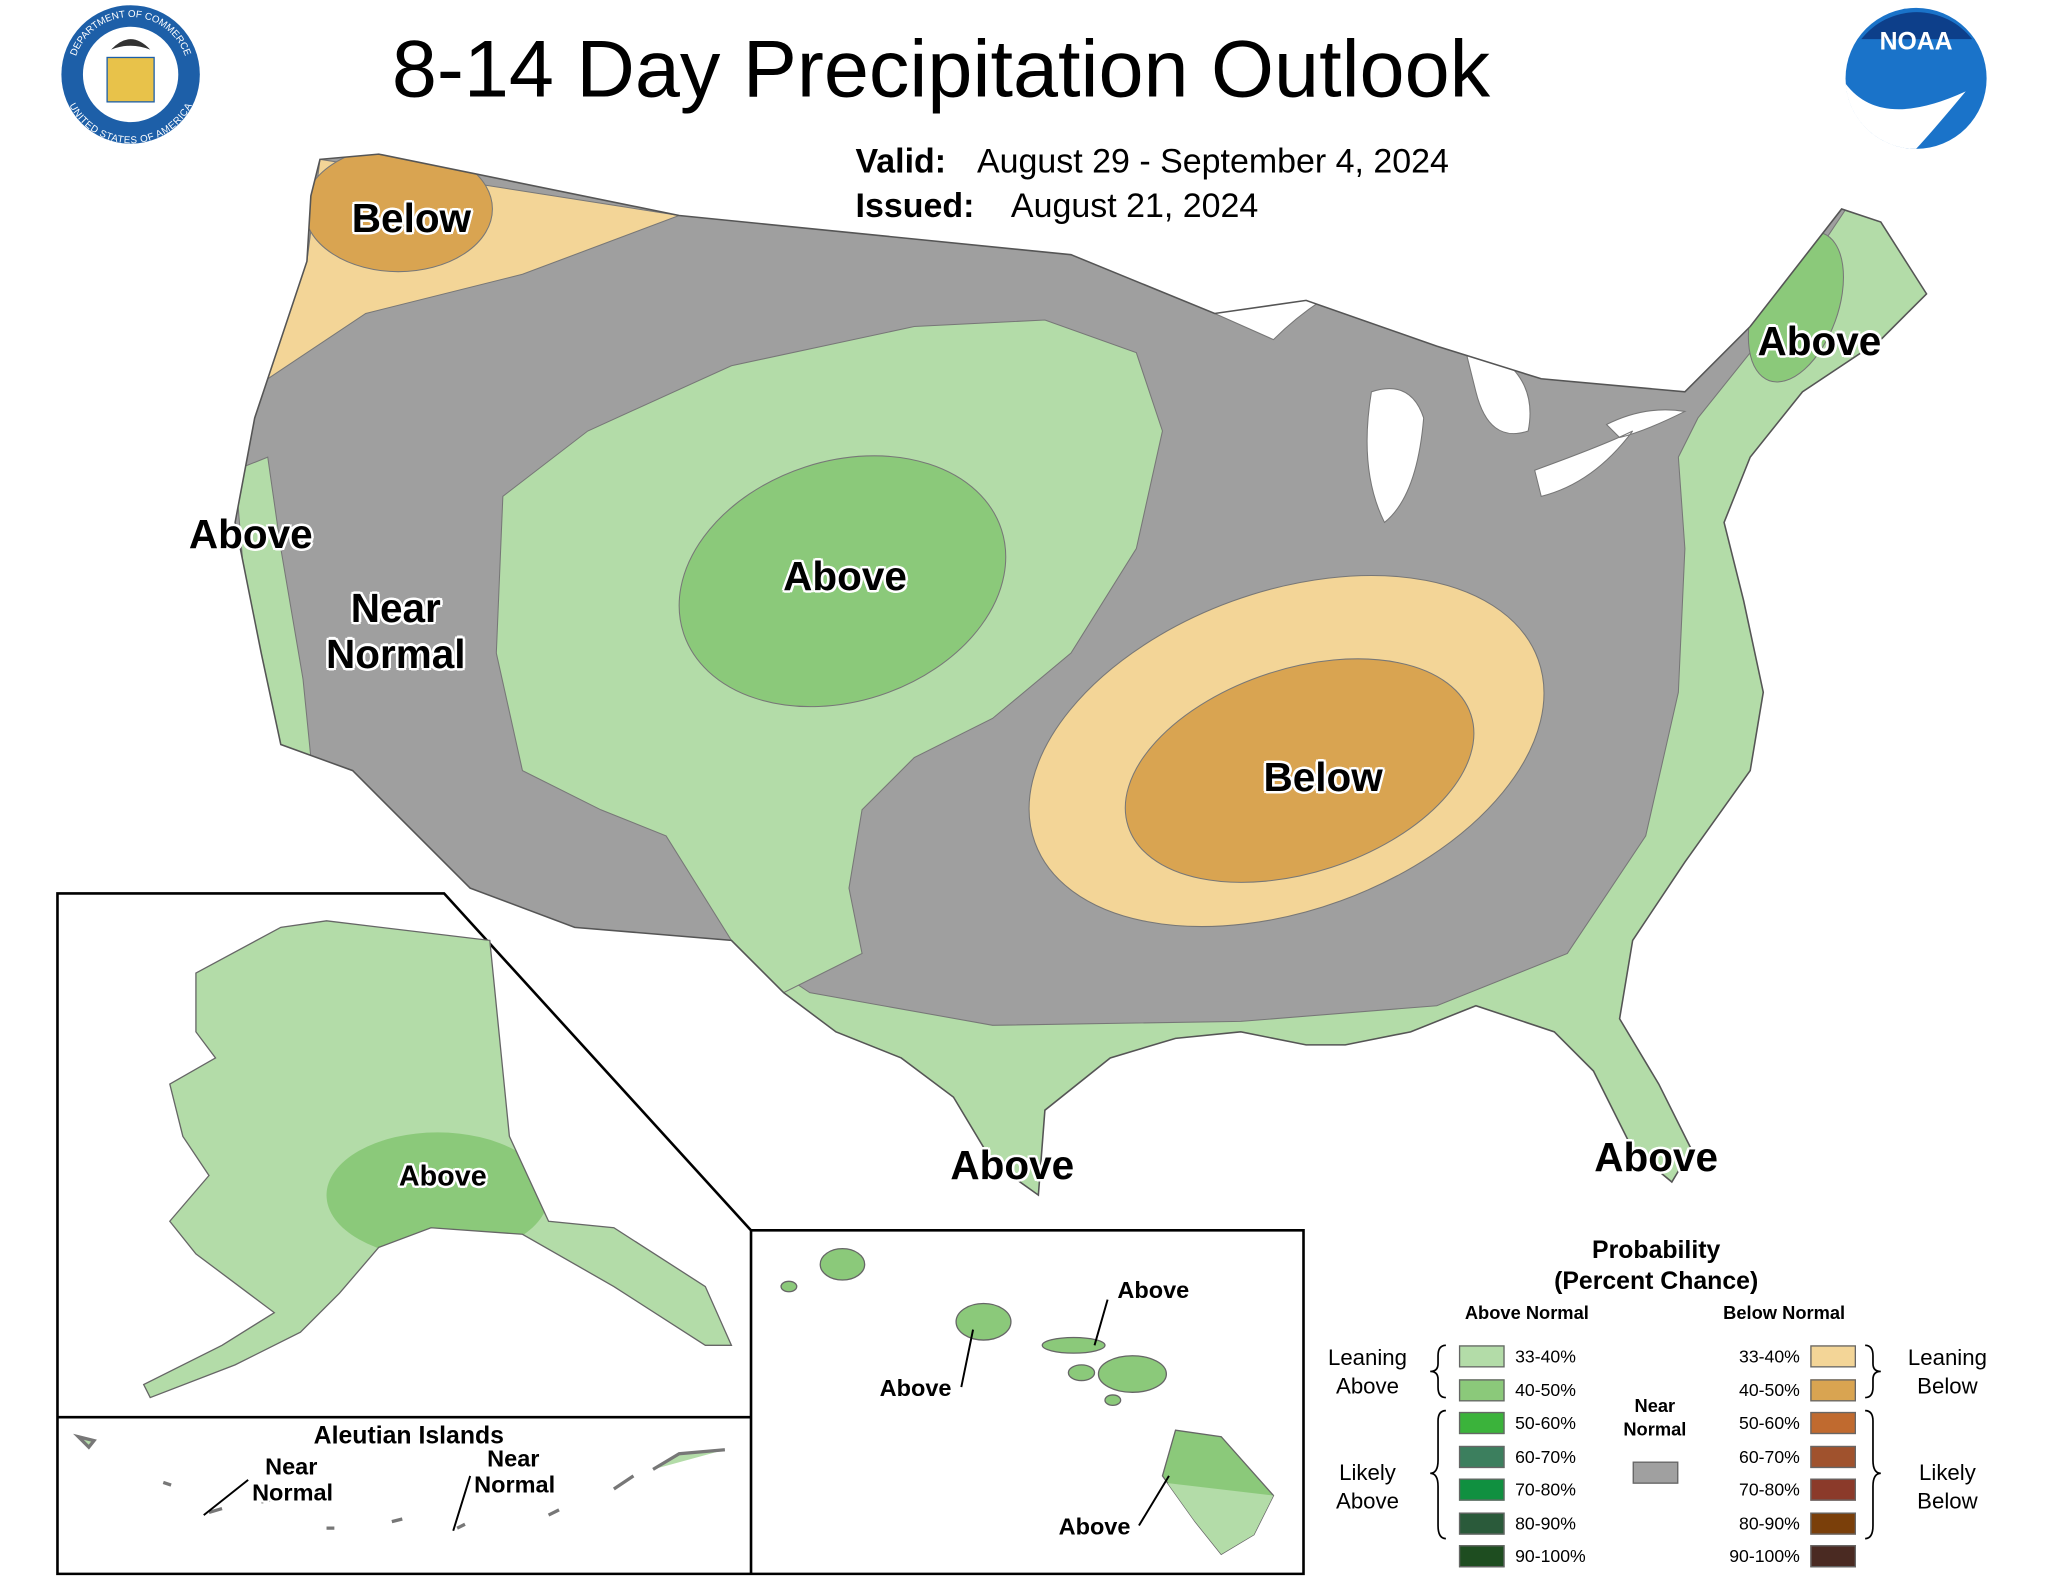  What do you see at coordinates (1134, 205) in the screenshot?
I see `issued-date: August 21, 2024` at bounding box center [1134, 205].